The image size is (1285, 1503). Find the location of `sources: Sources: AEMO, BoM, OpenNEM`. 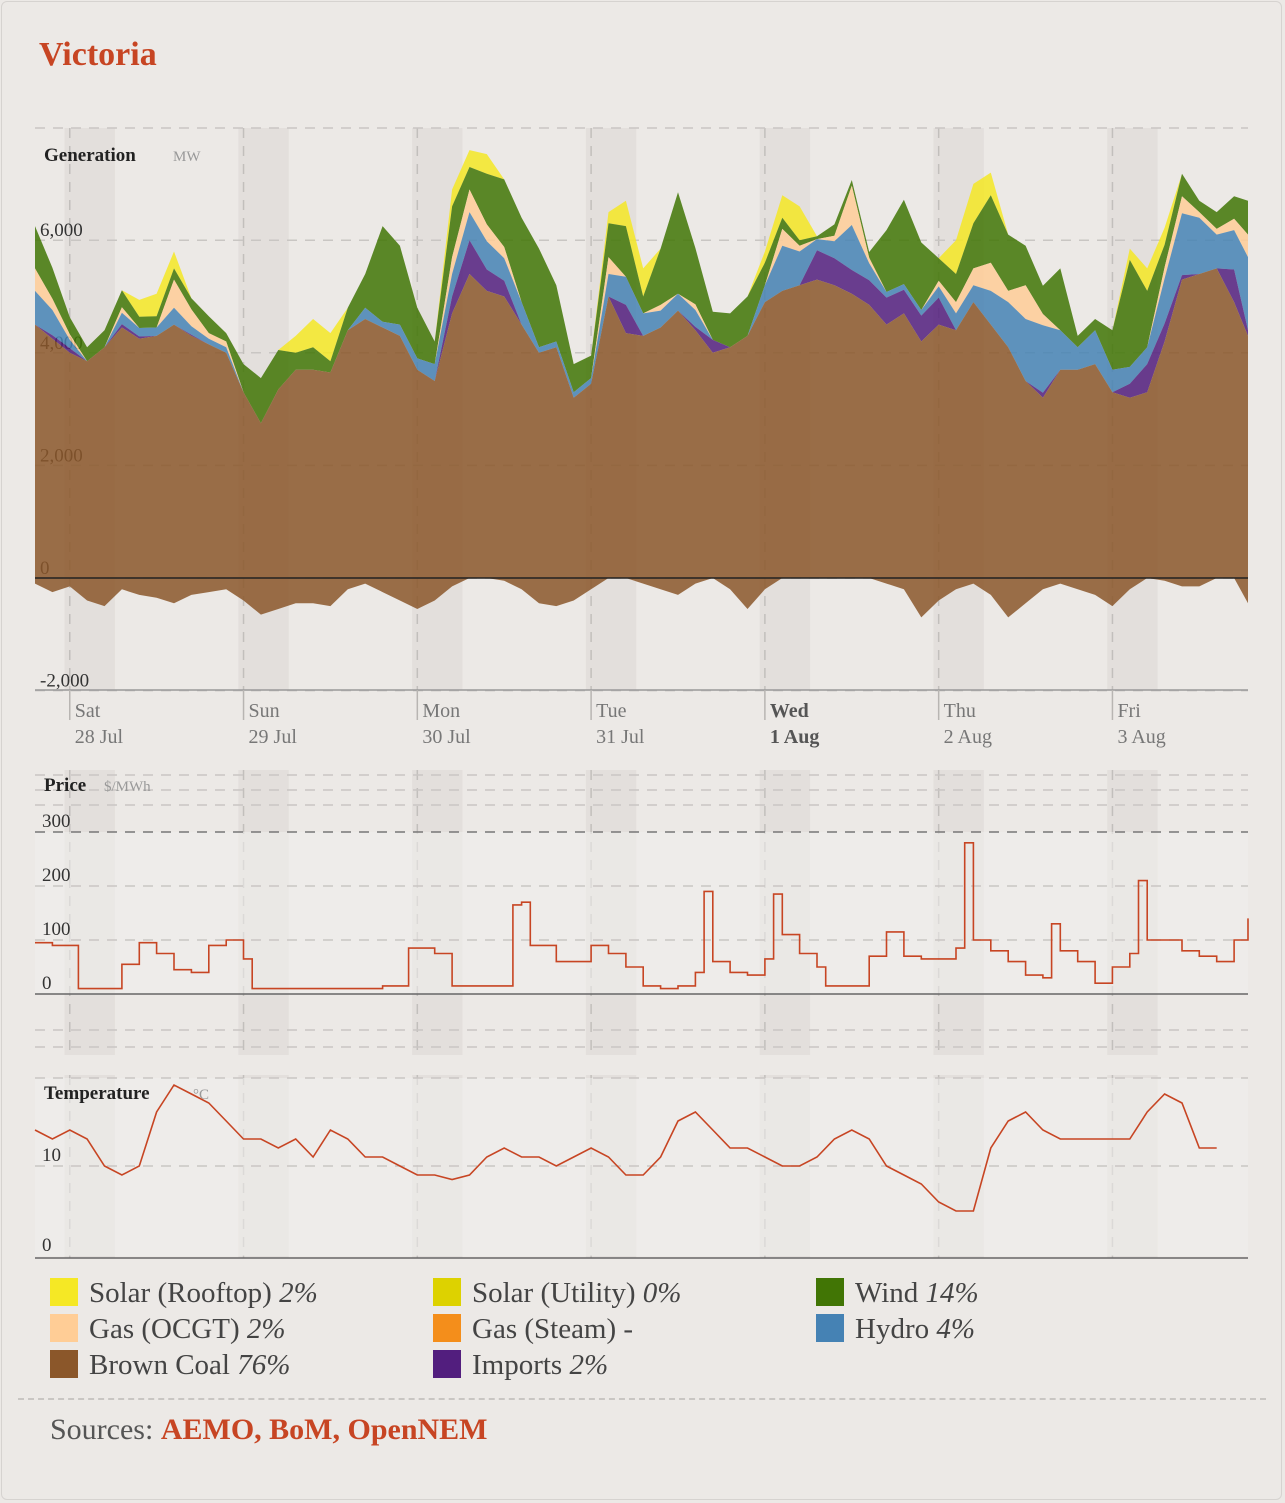

sources: Sources: AEMO, BoM, OpenNEM is located at coordinates (269, 1430).